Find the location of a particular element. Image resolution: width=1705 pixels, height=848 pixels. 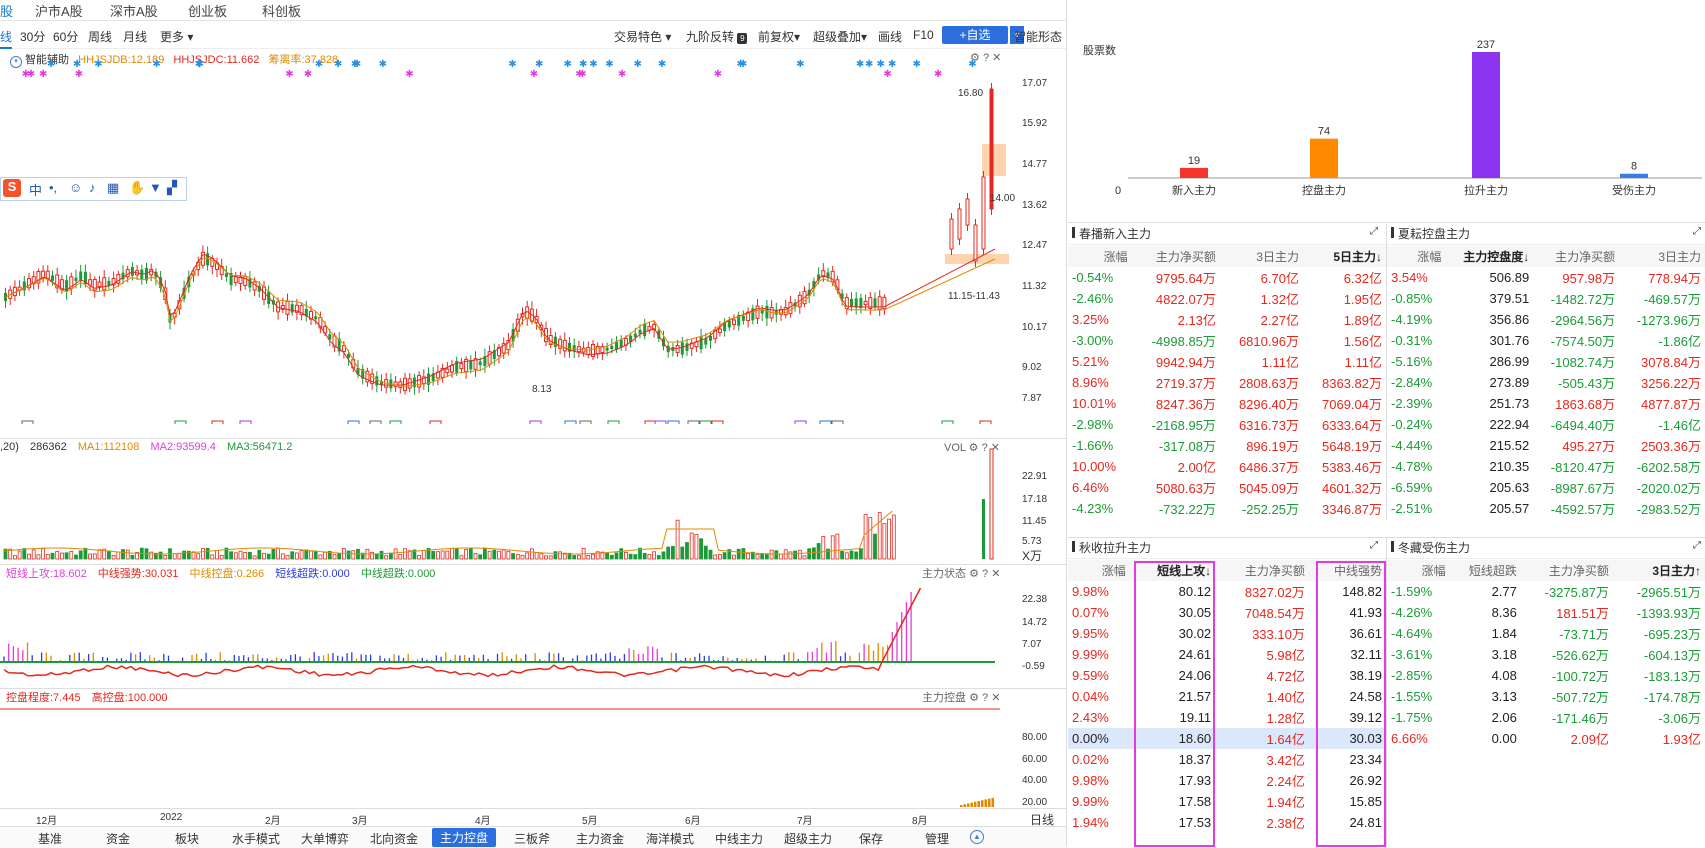

table-row: 0.07% 30.05 7048.54万 41.93 is located at coordinates (1227, 612).